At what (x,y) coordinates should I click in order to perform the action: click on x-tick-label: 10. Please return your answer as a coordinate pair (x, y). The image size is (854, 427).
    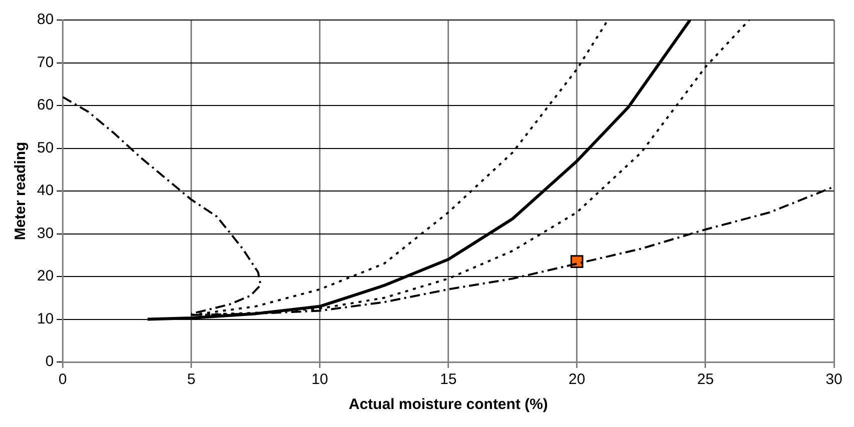
    Looking at the image, I should click on (319, 379).